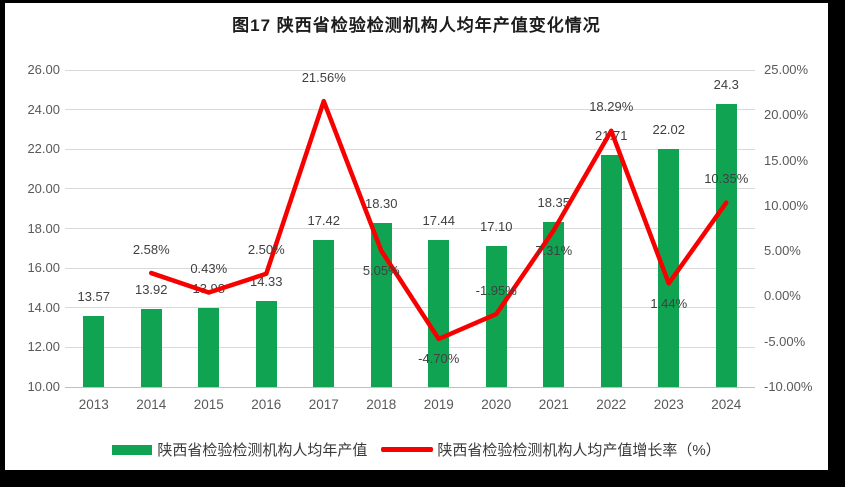 The image size is (845, 487). I want to click on left-axis-tick: 24.00, so click(43, 109).